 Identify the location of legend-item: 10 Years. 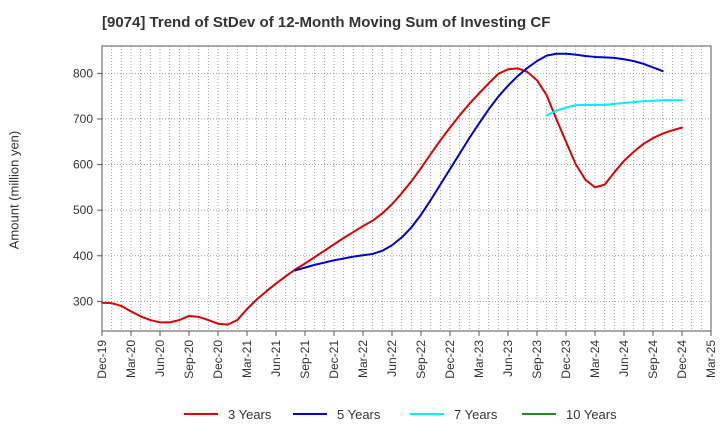
(569, 414).